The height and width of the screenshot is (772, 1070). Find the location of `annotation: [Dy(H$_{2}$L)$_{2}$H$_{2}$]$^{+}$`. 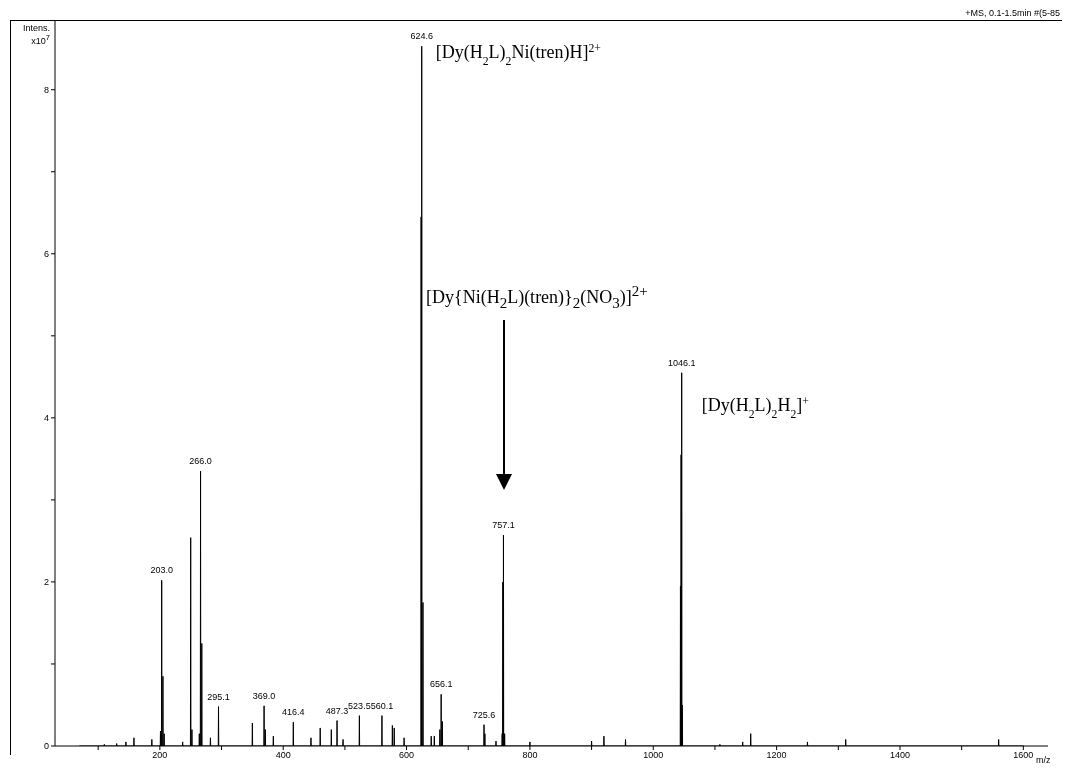

annotation: [Dy(H$_{2}$L)$_{2}$H$_{2}$]$^{+}$ is located at coordinates (755, 407).